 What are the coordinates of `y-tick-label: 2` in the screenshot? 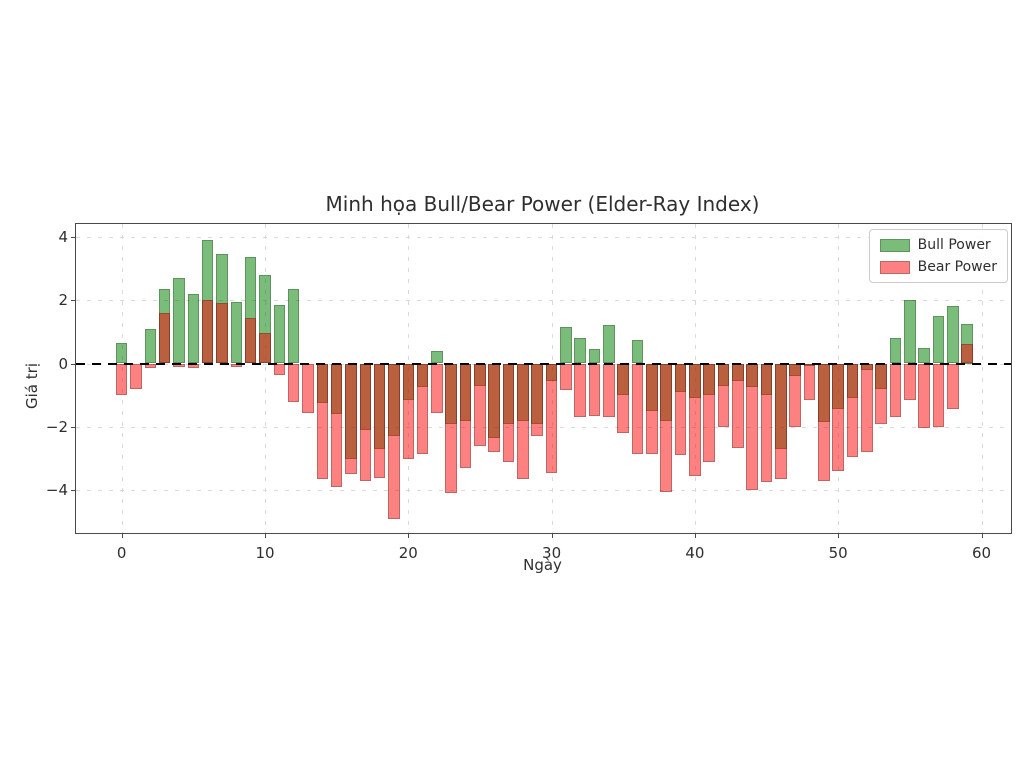 It's located at (63, 300).